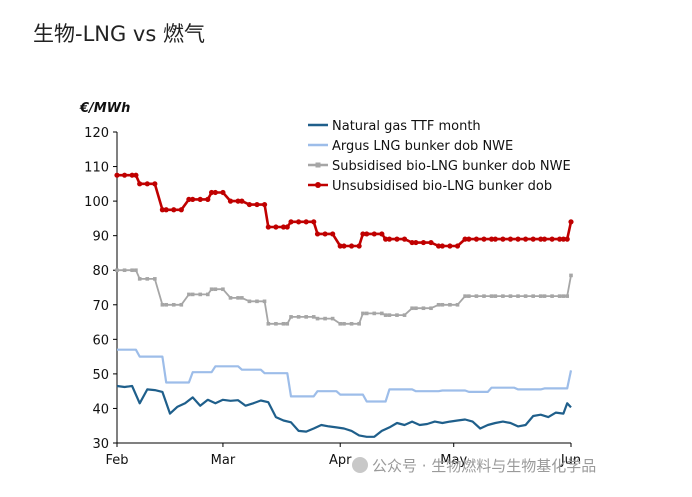 This screenshot has width=692, height=497. I want to click on legend-label-3: Subsidised bio-LNG bunker dob NWE, so click(451, 166).